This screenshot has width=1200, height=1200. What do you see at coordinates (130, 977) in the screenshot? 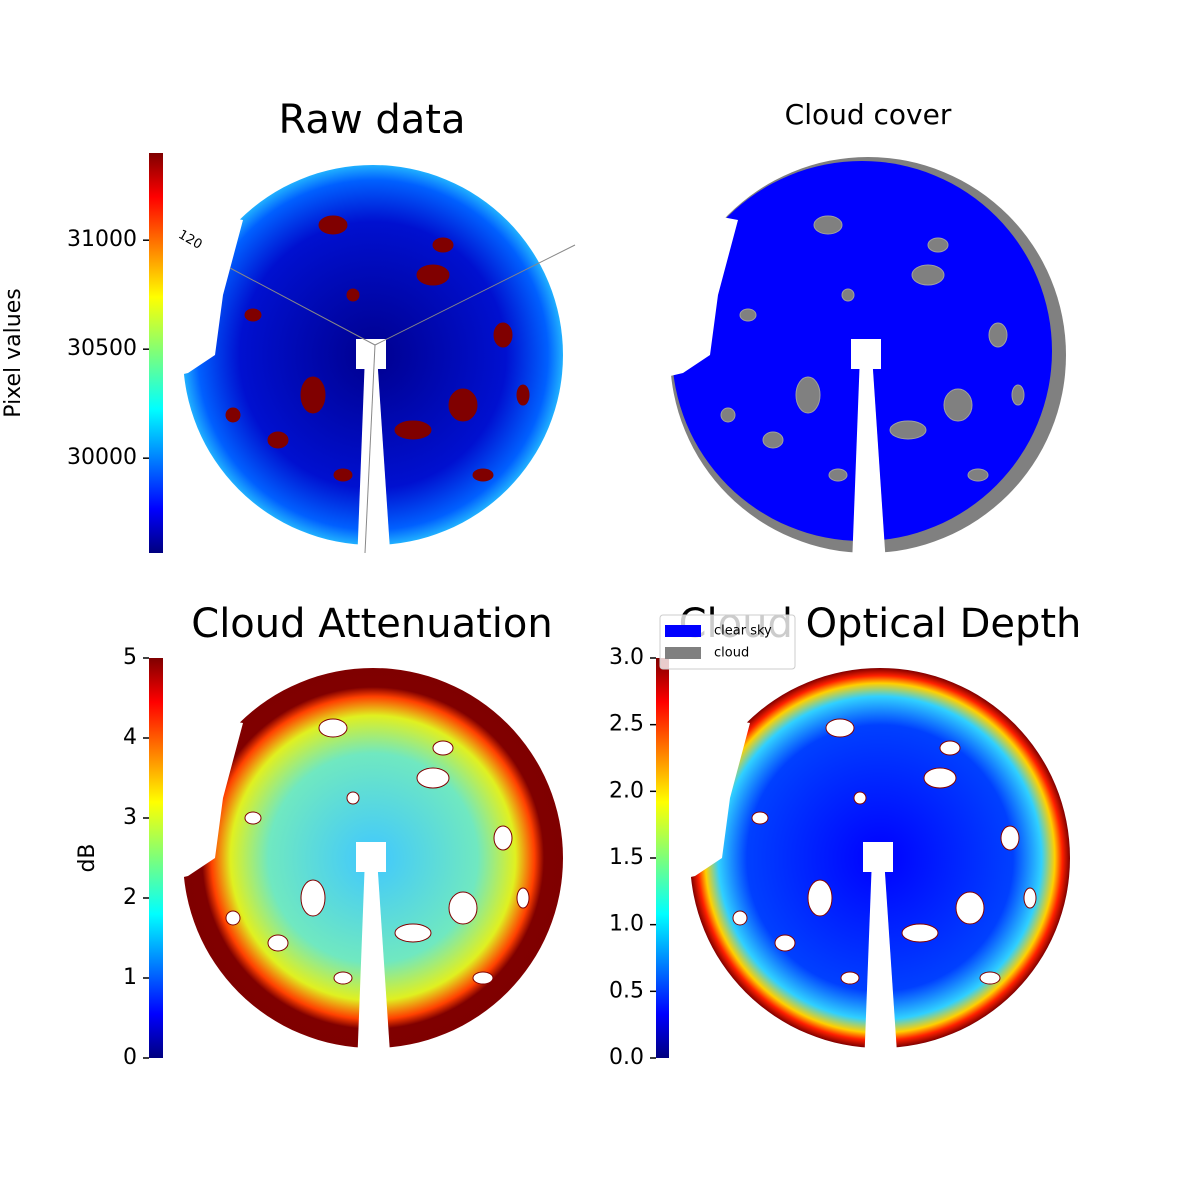
I see `tick-label: 1` at bounding box center [130, 977].